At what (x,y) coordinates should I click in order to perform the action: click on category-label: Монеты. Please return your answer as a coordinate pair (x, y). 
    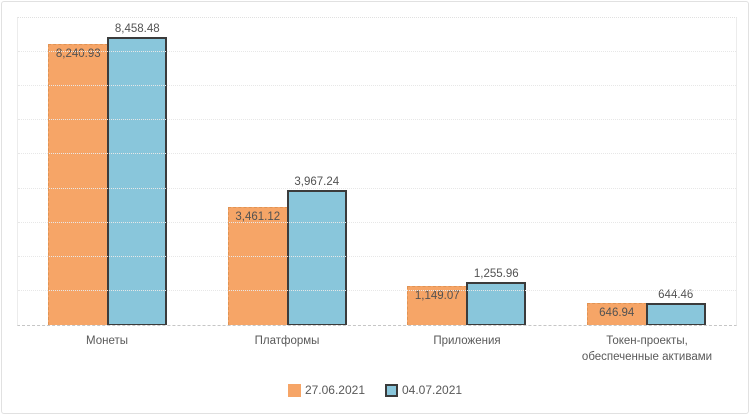
    Looking at the image, I should click on (106, 341).